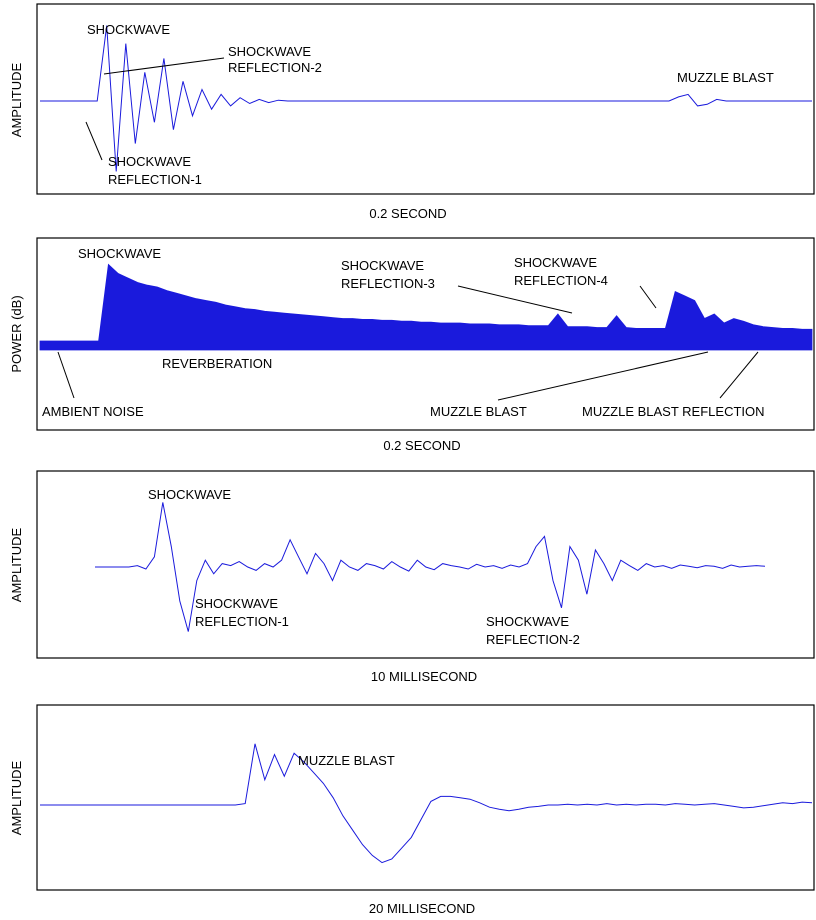  What do you see at coordinates (269, 51) in the screenshot?
I see `panel-1-annotation-reflection2-line1: SHOCKWAVE` at bounding box center [269, 51].